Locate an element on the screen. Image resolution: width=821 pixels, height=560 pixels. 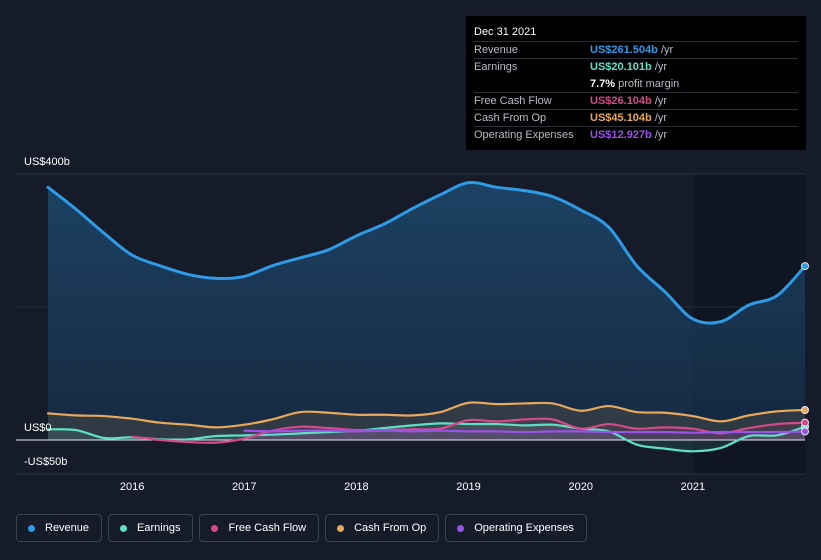
tooltip-label is located at coordinates (532, 84).